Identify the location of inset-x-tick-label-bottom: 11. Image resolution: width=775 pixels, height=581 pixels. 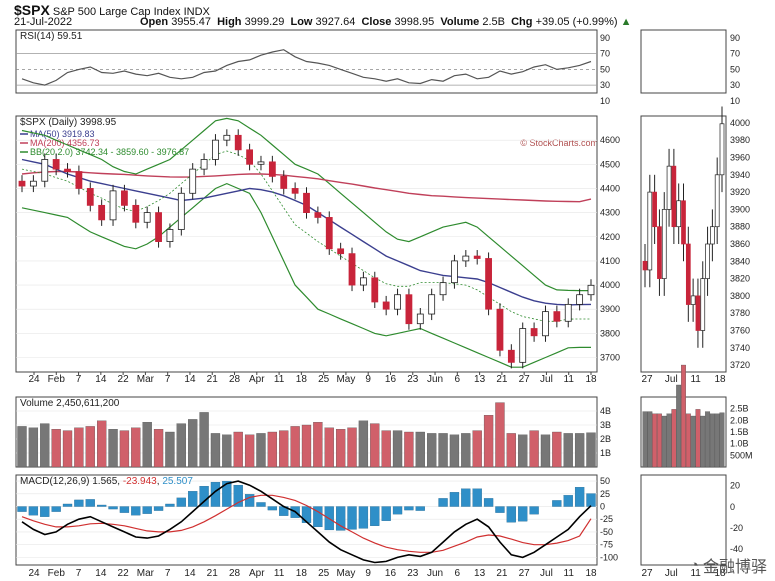
(695, 573).